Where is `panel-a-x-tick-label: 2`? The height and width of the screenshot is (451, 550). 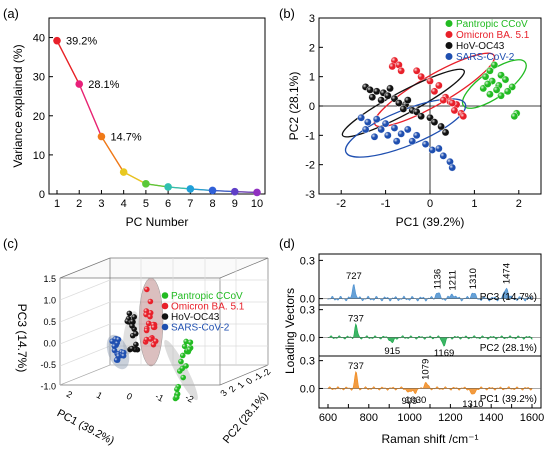
panel-a-x-tick-label: 2 is located at coordinates (79, 204).